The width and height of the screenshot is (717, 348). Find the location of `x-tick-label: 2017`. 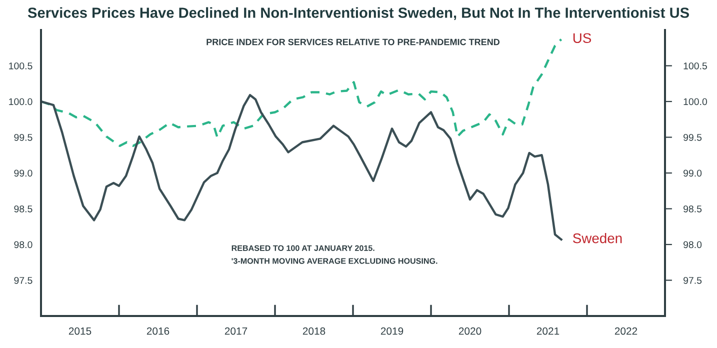

x-tick-label: 2017 is located at coordinates (236, 331).